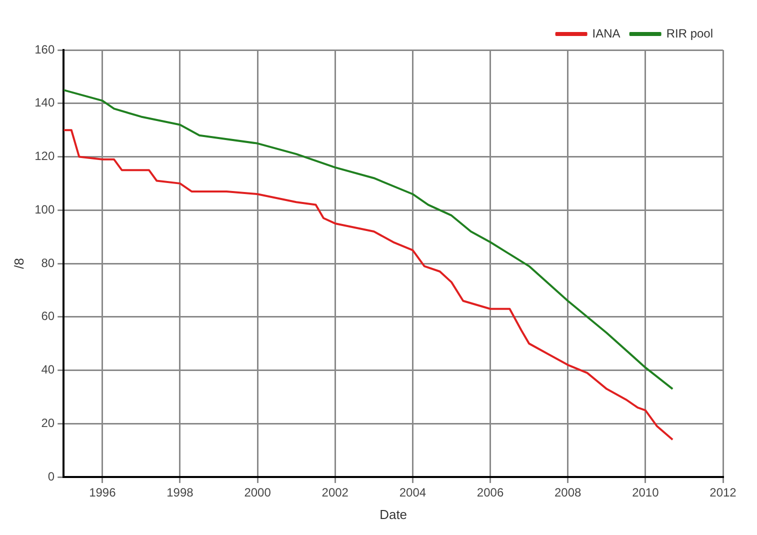 This screenshot has height=535, width=757. I want to click on x-tick-label: 2006, so click(490, 493).